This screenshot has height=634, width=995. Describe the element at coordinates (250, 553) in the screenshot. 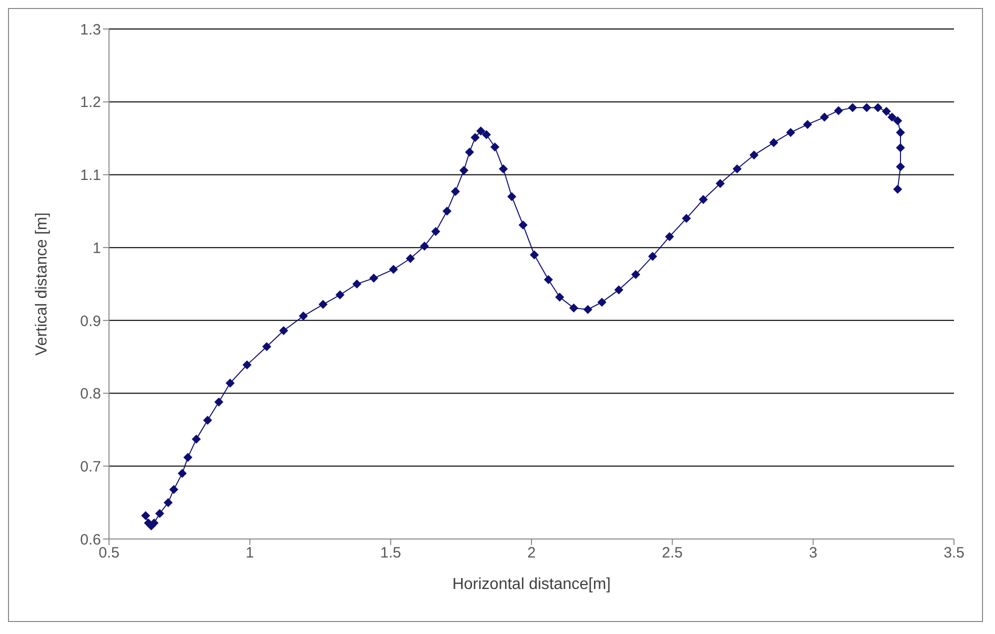

I see `x-tick-label: 1` at that location.